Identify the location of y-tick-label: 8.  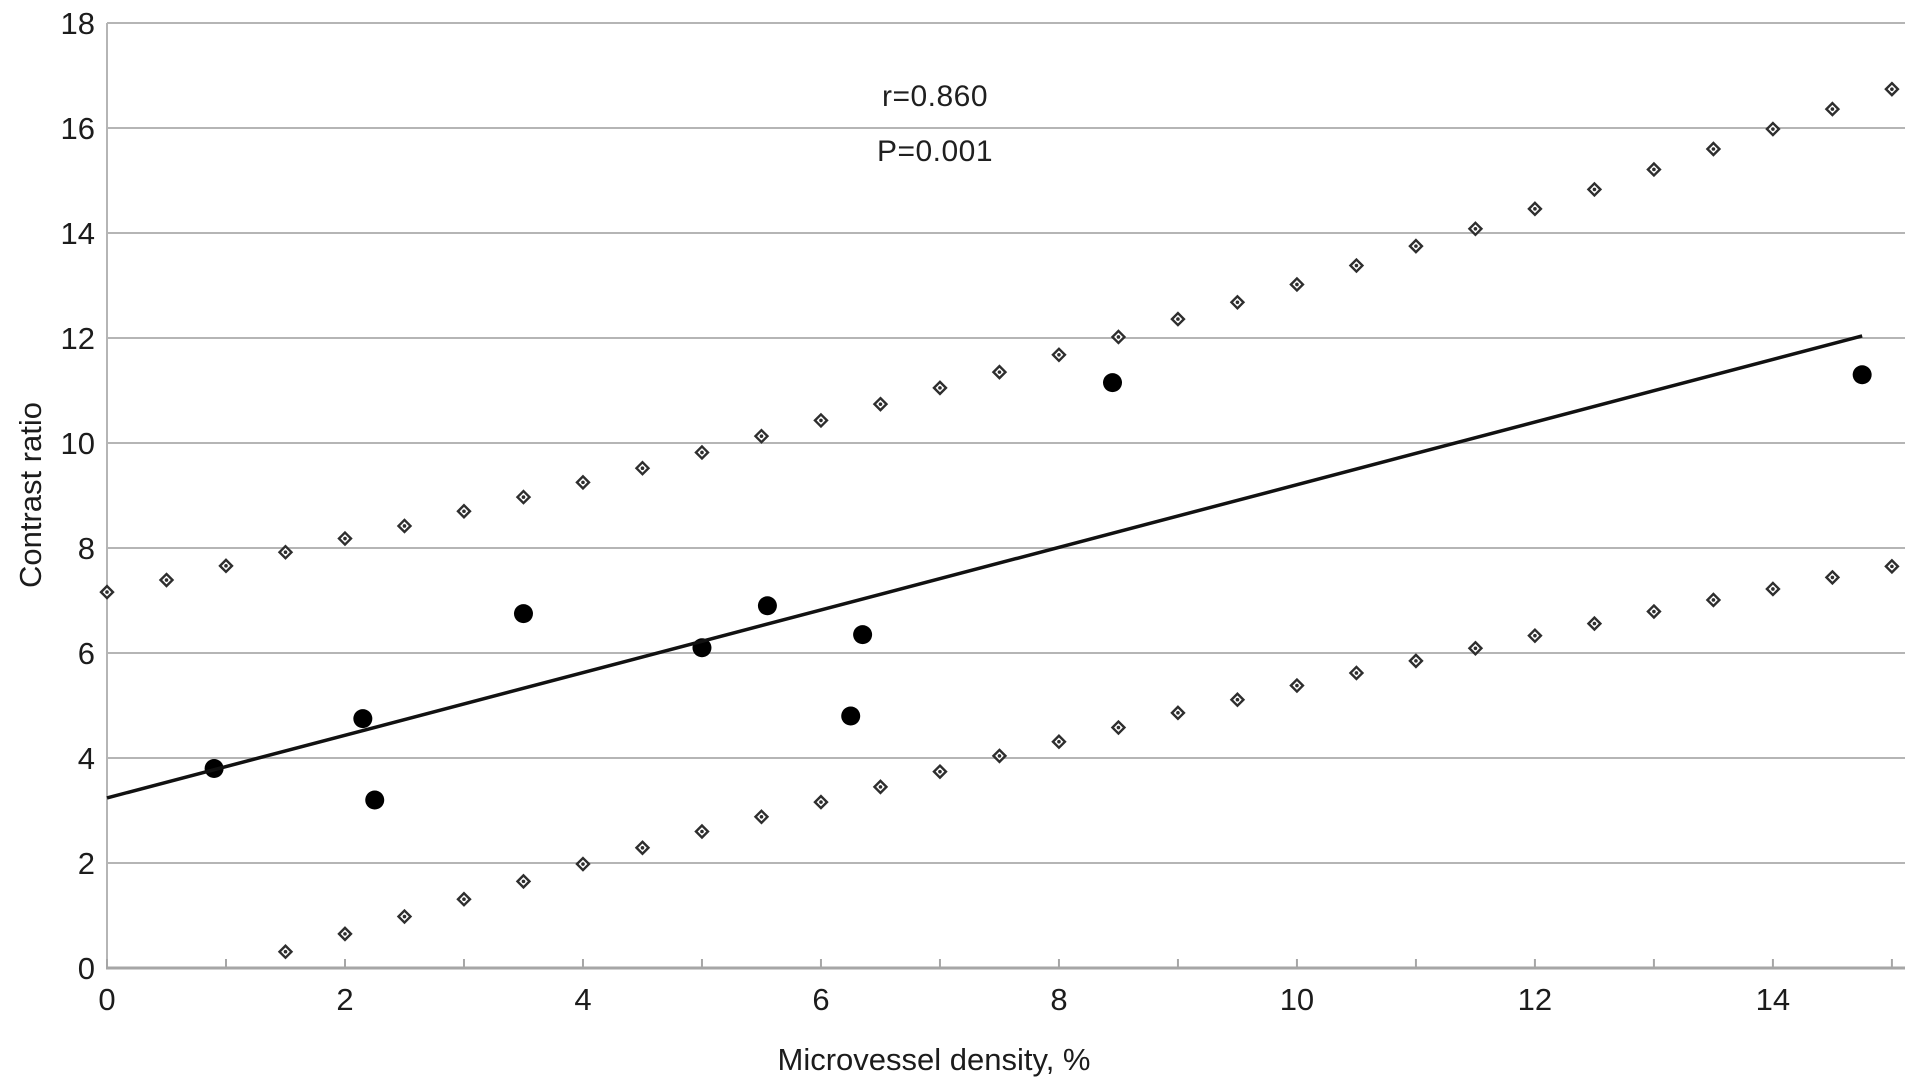
(86, 548).